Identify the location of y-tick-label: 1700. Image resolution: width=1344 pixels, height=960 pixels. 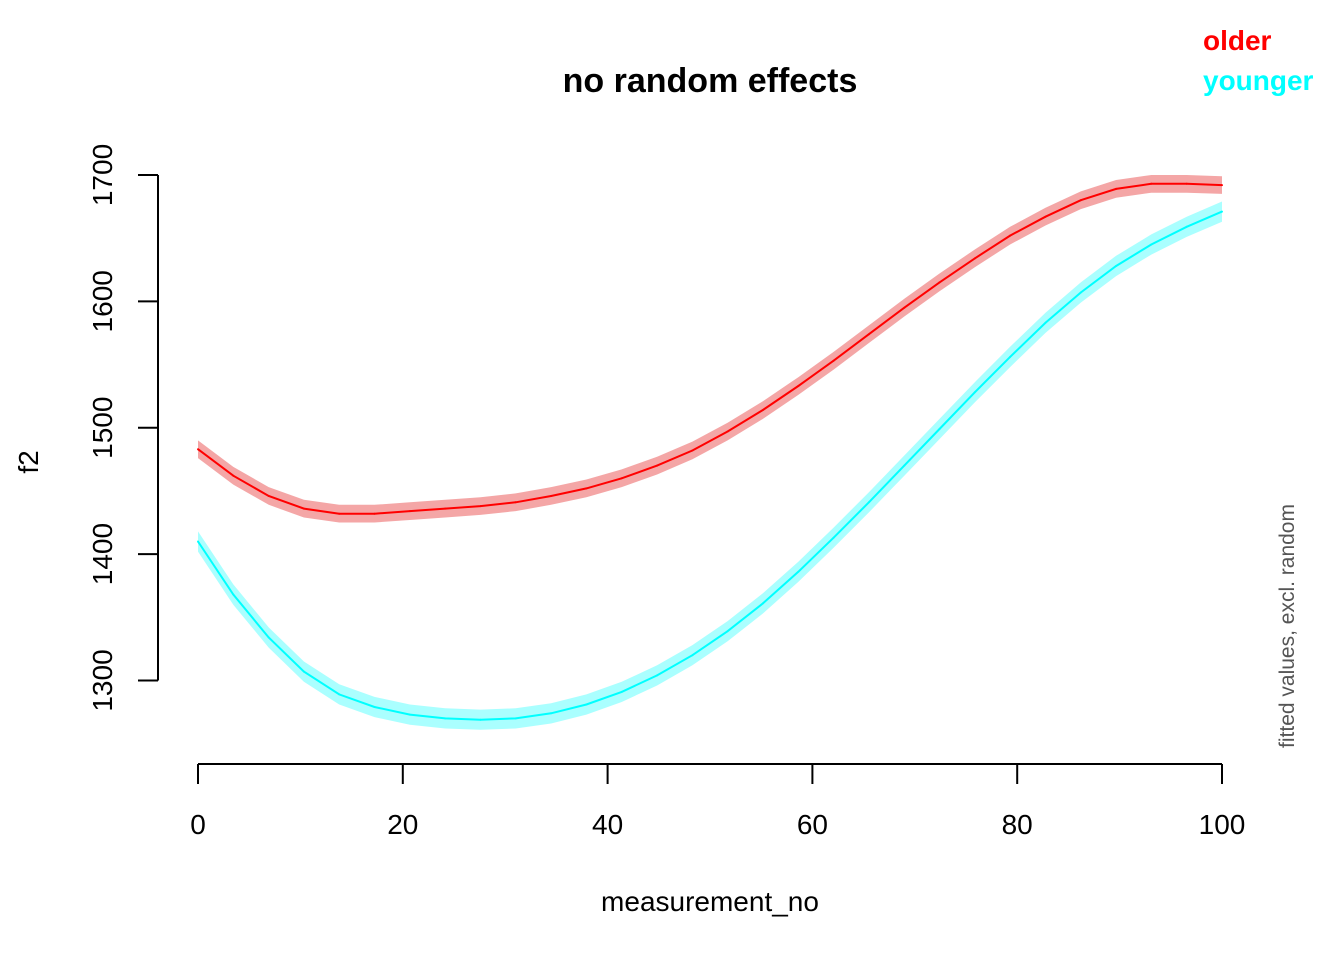
(102, 175).